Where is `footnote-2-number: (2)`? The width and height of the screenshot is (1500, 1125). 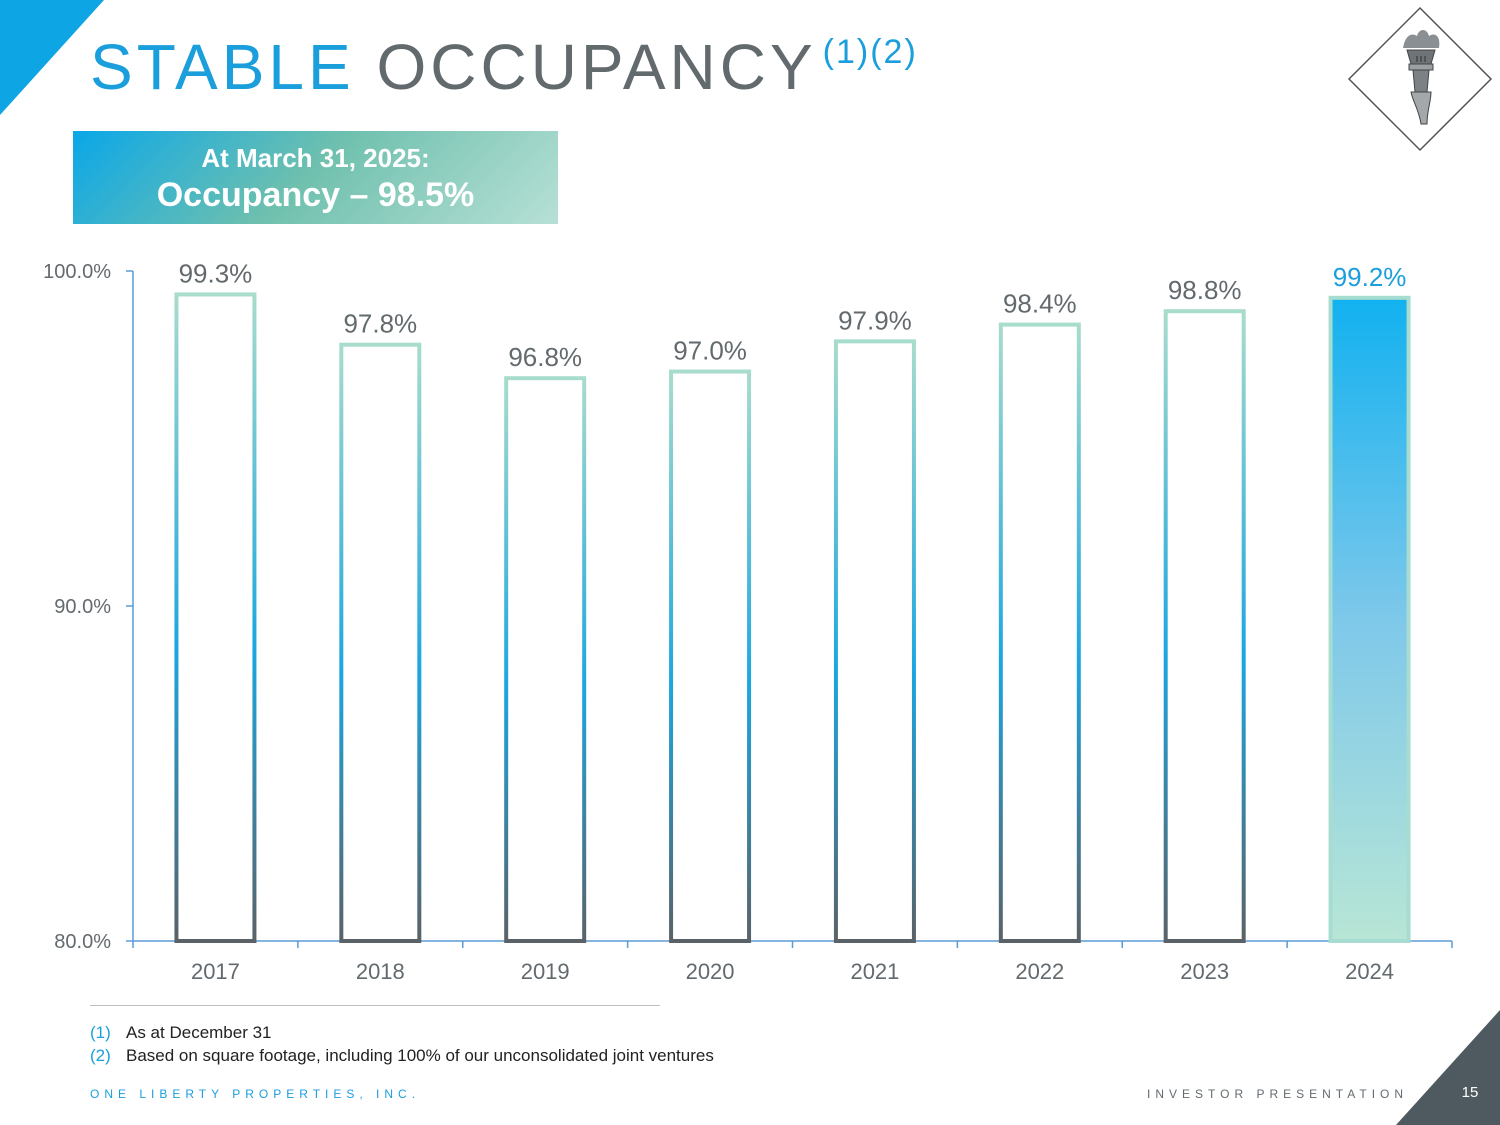
footnote-2-number: (2) is located at coordinates (100, 1055).